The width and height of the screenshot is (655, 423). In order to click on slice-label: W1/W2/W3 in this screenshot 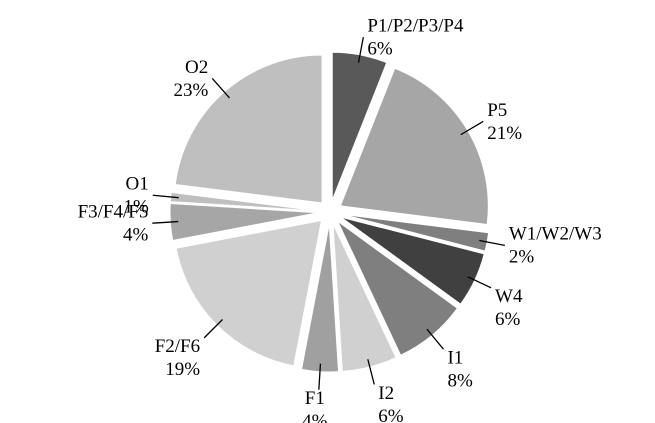, I will do `click(555, 234)`.